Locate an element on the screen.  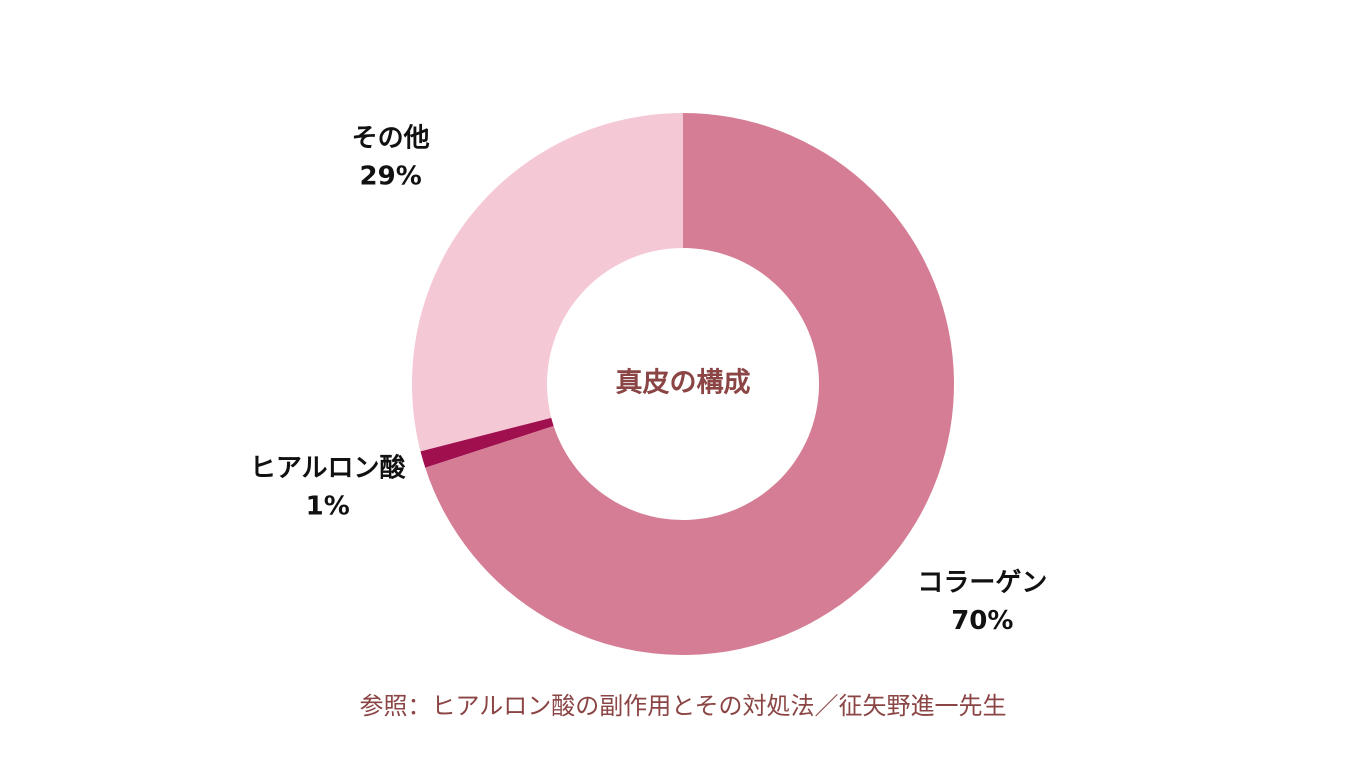
slice-label: その他 is located at coordinates (391, 139).